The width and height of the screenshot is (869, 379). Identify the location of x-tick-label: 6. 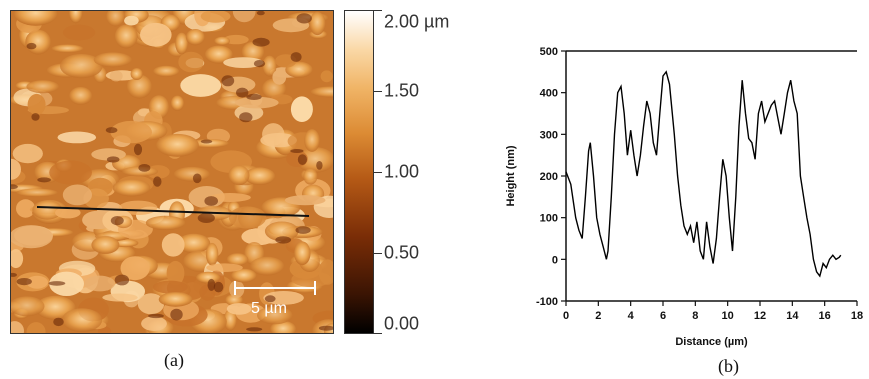
(663, 316).